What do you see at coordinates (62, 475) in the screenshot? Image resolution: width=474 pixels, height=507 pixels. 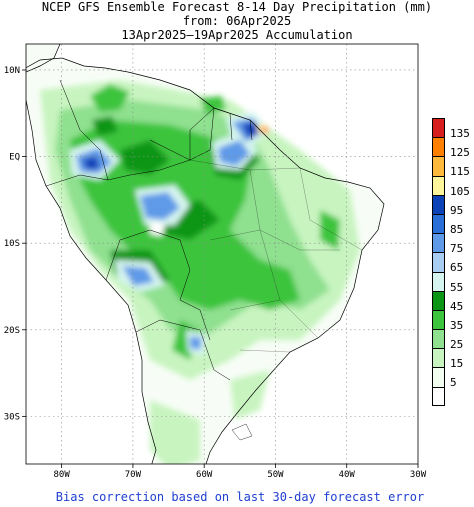 I see `lon-label-0: 80W` at bounding box center [62, 475].